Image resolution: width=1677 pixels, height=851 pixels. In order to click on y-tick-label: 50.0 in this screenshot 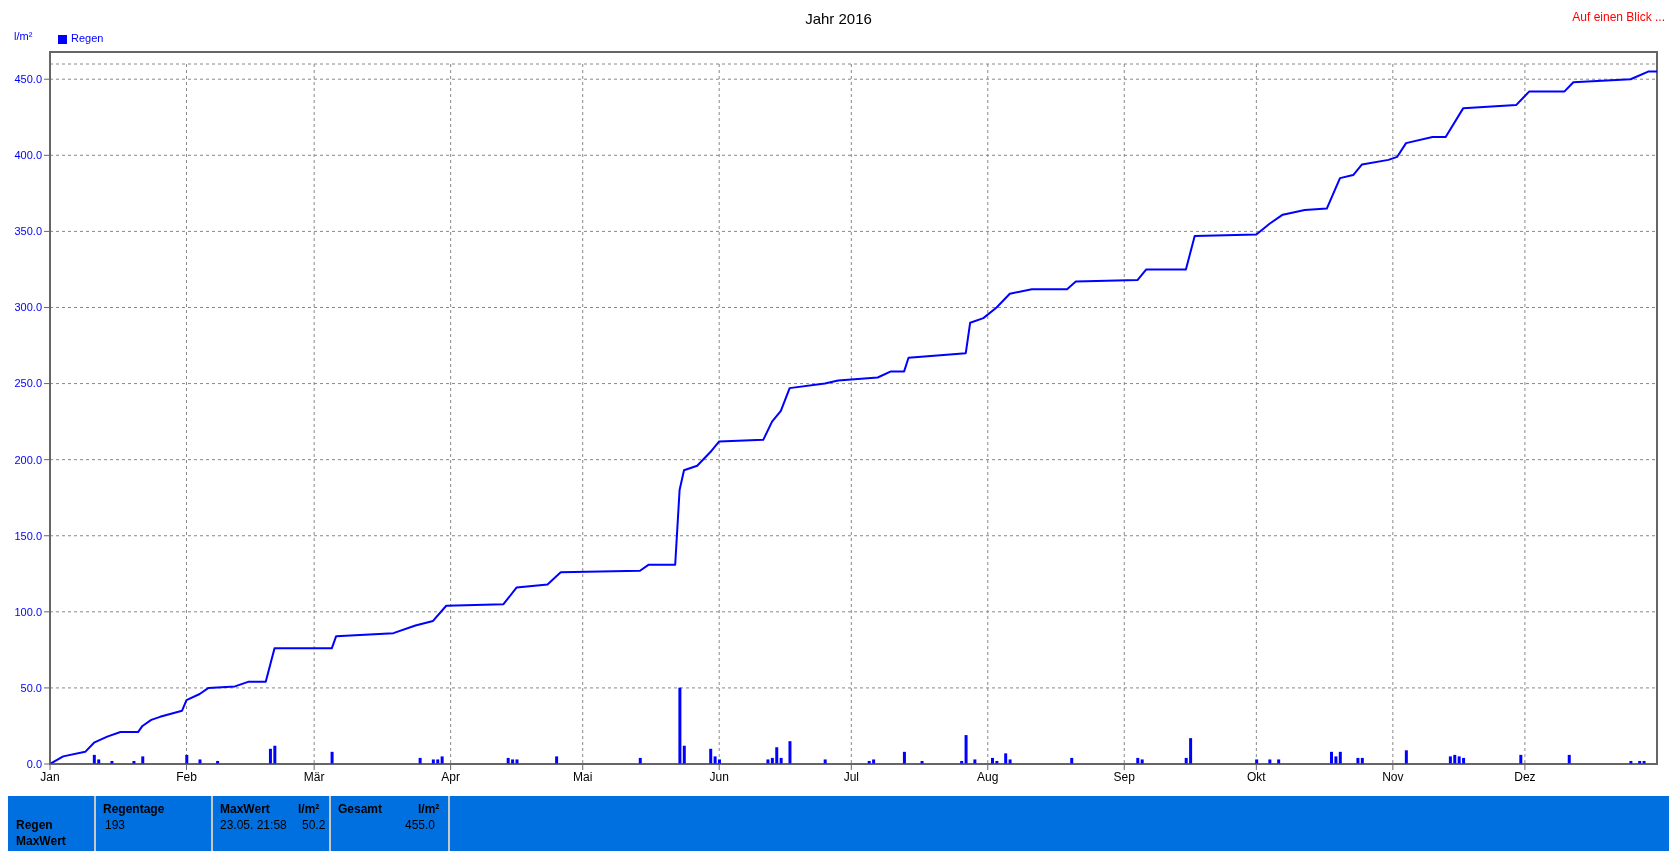, I will do `click(31, 687)`.